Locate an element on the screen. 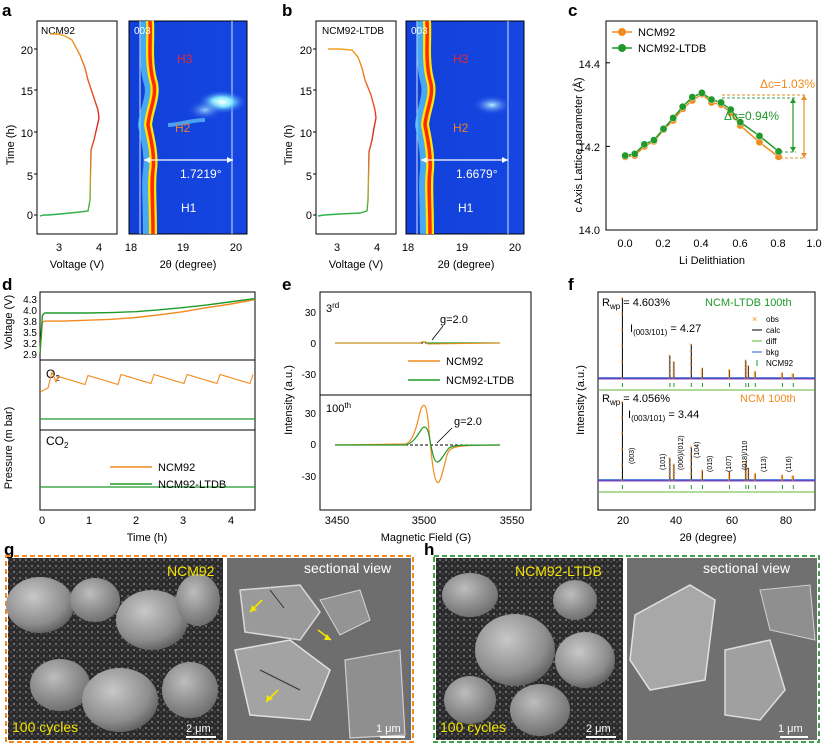 The height and width of the screenshot is (748, 824). xlabel-d: Time (h) is located at coordinates (147, 538).